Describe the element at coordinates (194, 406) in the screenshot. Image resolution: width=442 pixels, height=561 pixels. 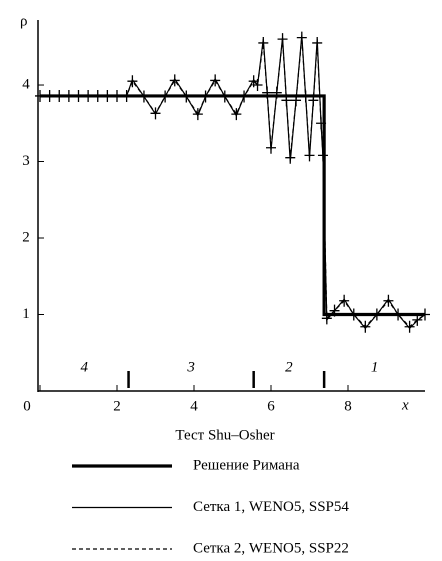
I see `x-tick-label: 4` at that location.